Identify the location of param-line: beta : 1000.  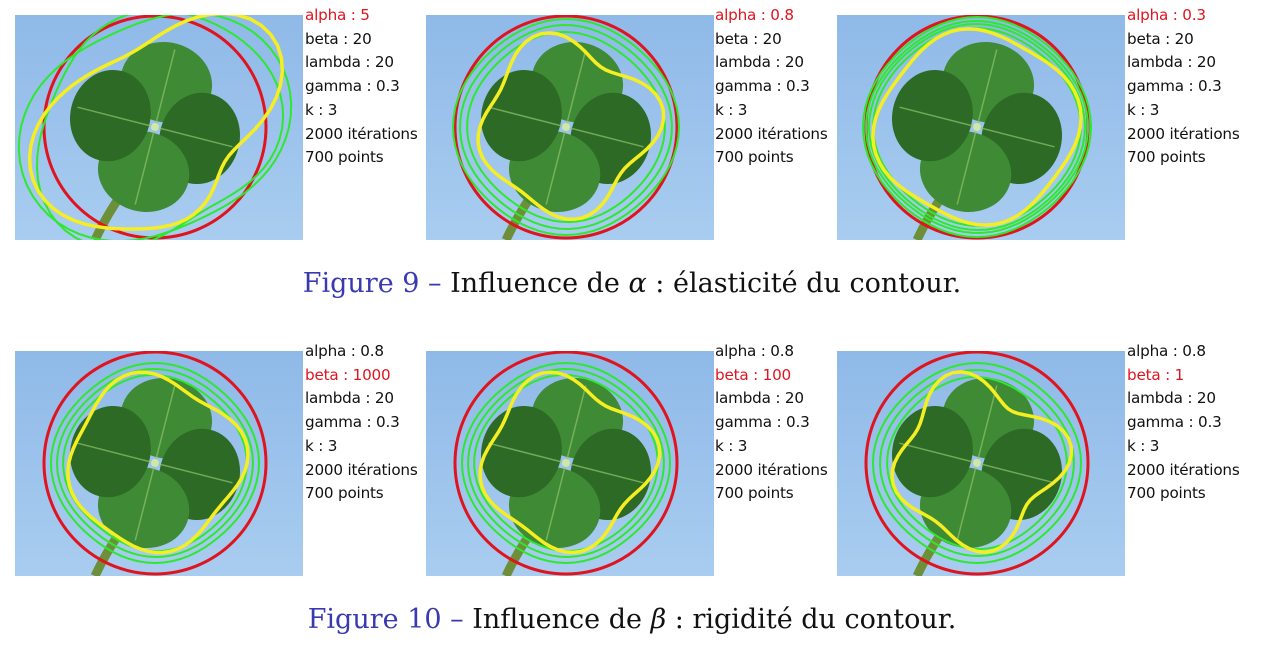
(348, 374).